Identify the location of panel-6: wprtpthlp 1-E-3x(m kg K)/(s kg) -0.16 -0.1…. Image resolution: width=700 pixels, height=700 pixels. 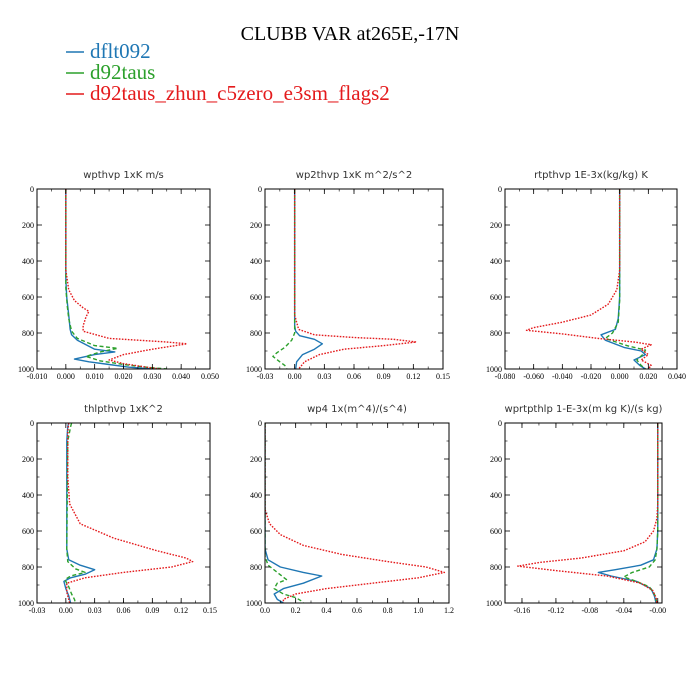
(576, 509).